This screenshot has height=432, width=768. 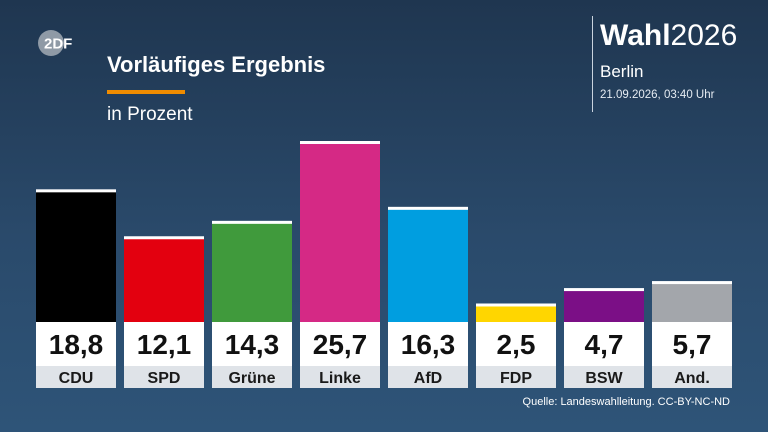 I want to click on value-box-fdp, so click(x=516, y=344).